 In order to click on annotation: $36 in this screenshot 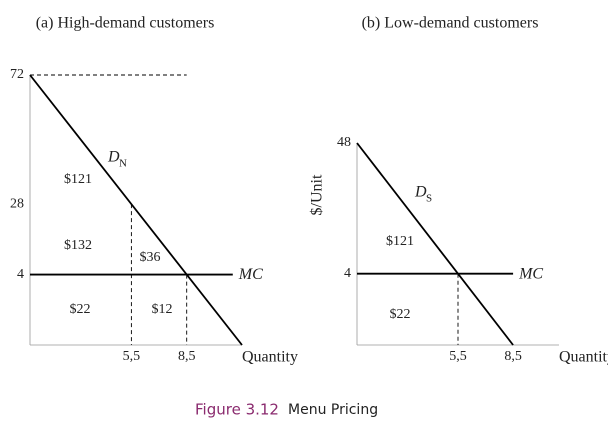, I will do `click(150, 257)`.